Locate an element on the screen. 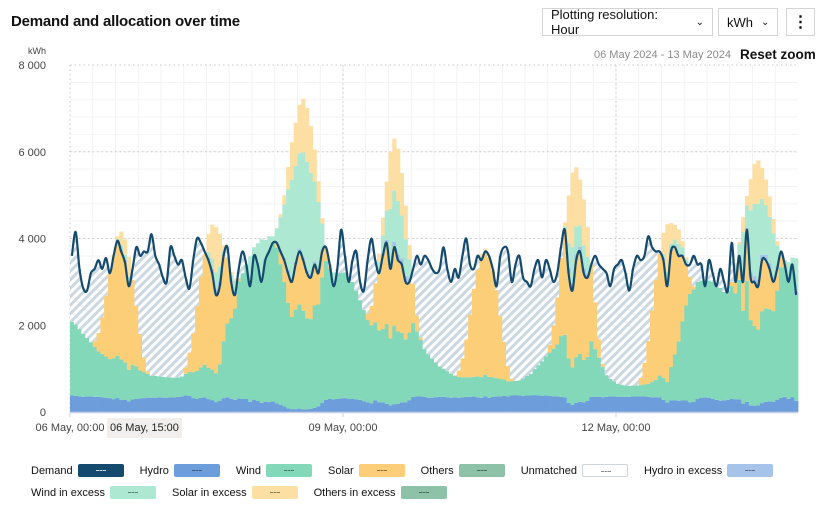 This screenshot has width=822, height=510. reset-zoom-button: Reset zoom is located at coordinates (778, 54).